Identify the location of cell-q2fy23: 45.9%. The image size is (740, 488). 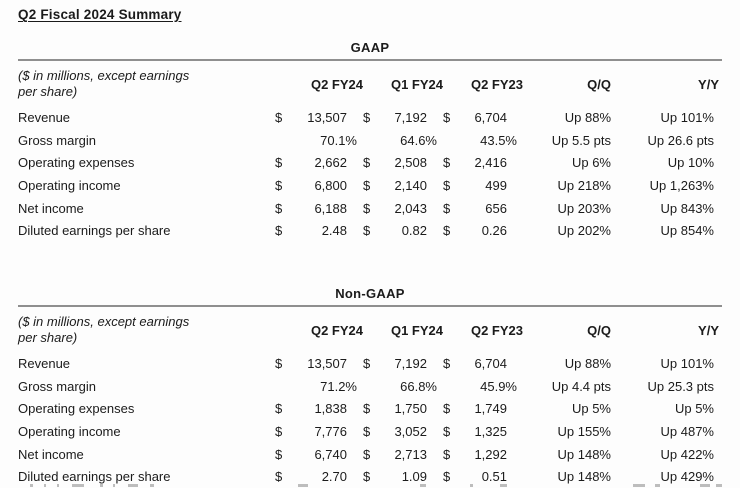
(483, 386).